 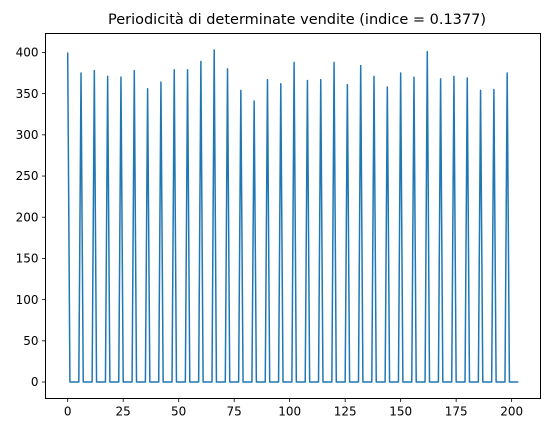 I want to click on x-tick-label: 175, so click(x=456, y=412).